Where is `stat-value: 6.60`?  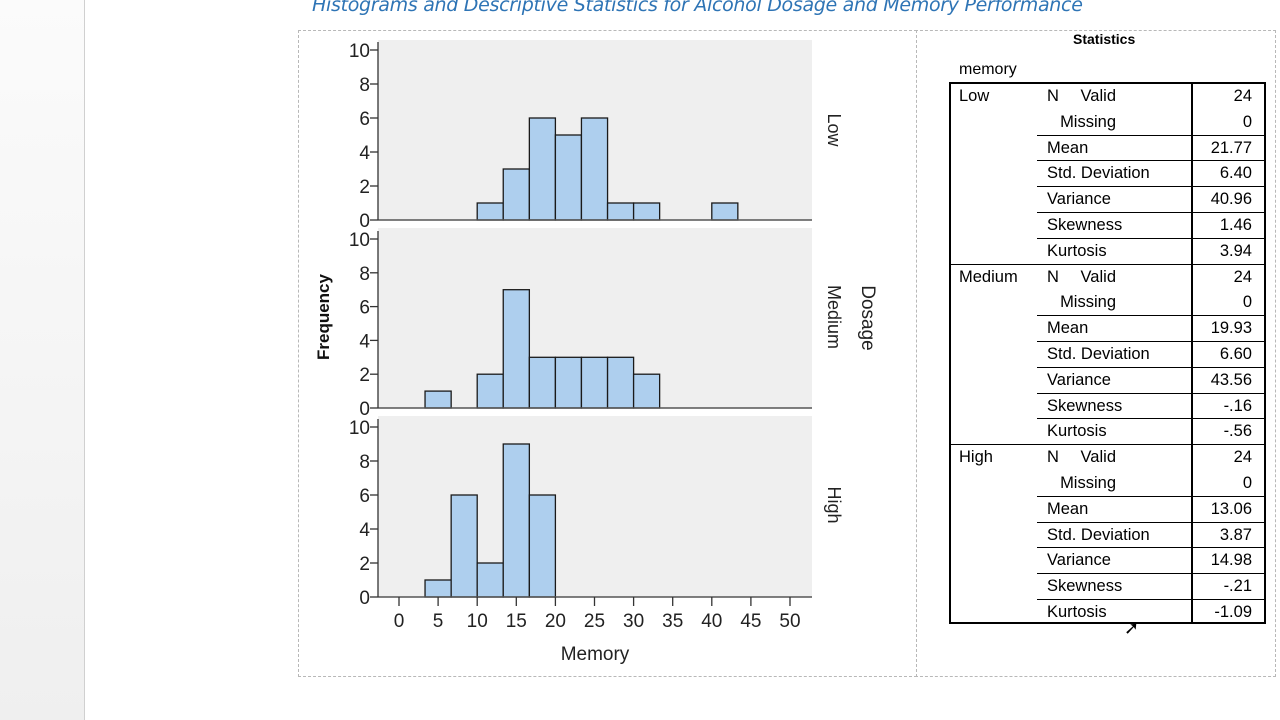
stat-value: 6.60 is located at coordinates (1235, 354).